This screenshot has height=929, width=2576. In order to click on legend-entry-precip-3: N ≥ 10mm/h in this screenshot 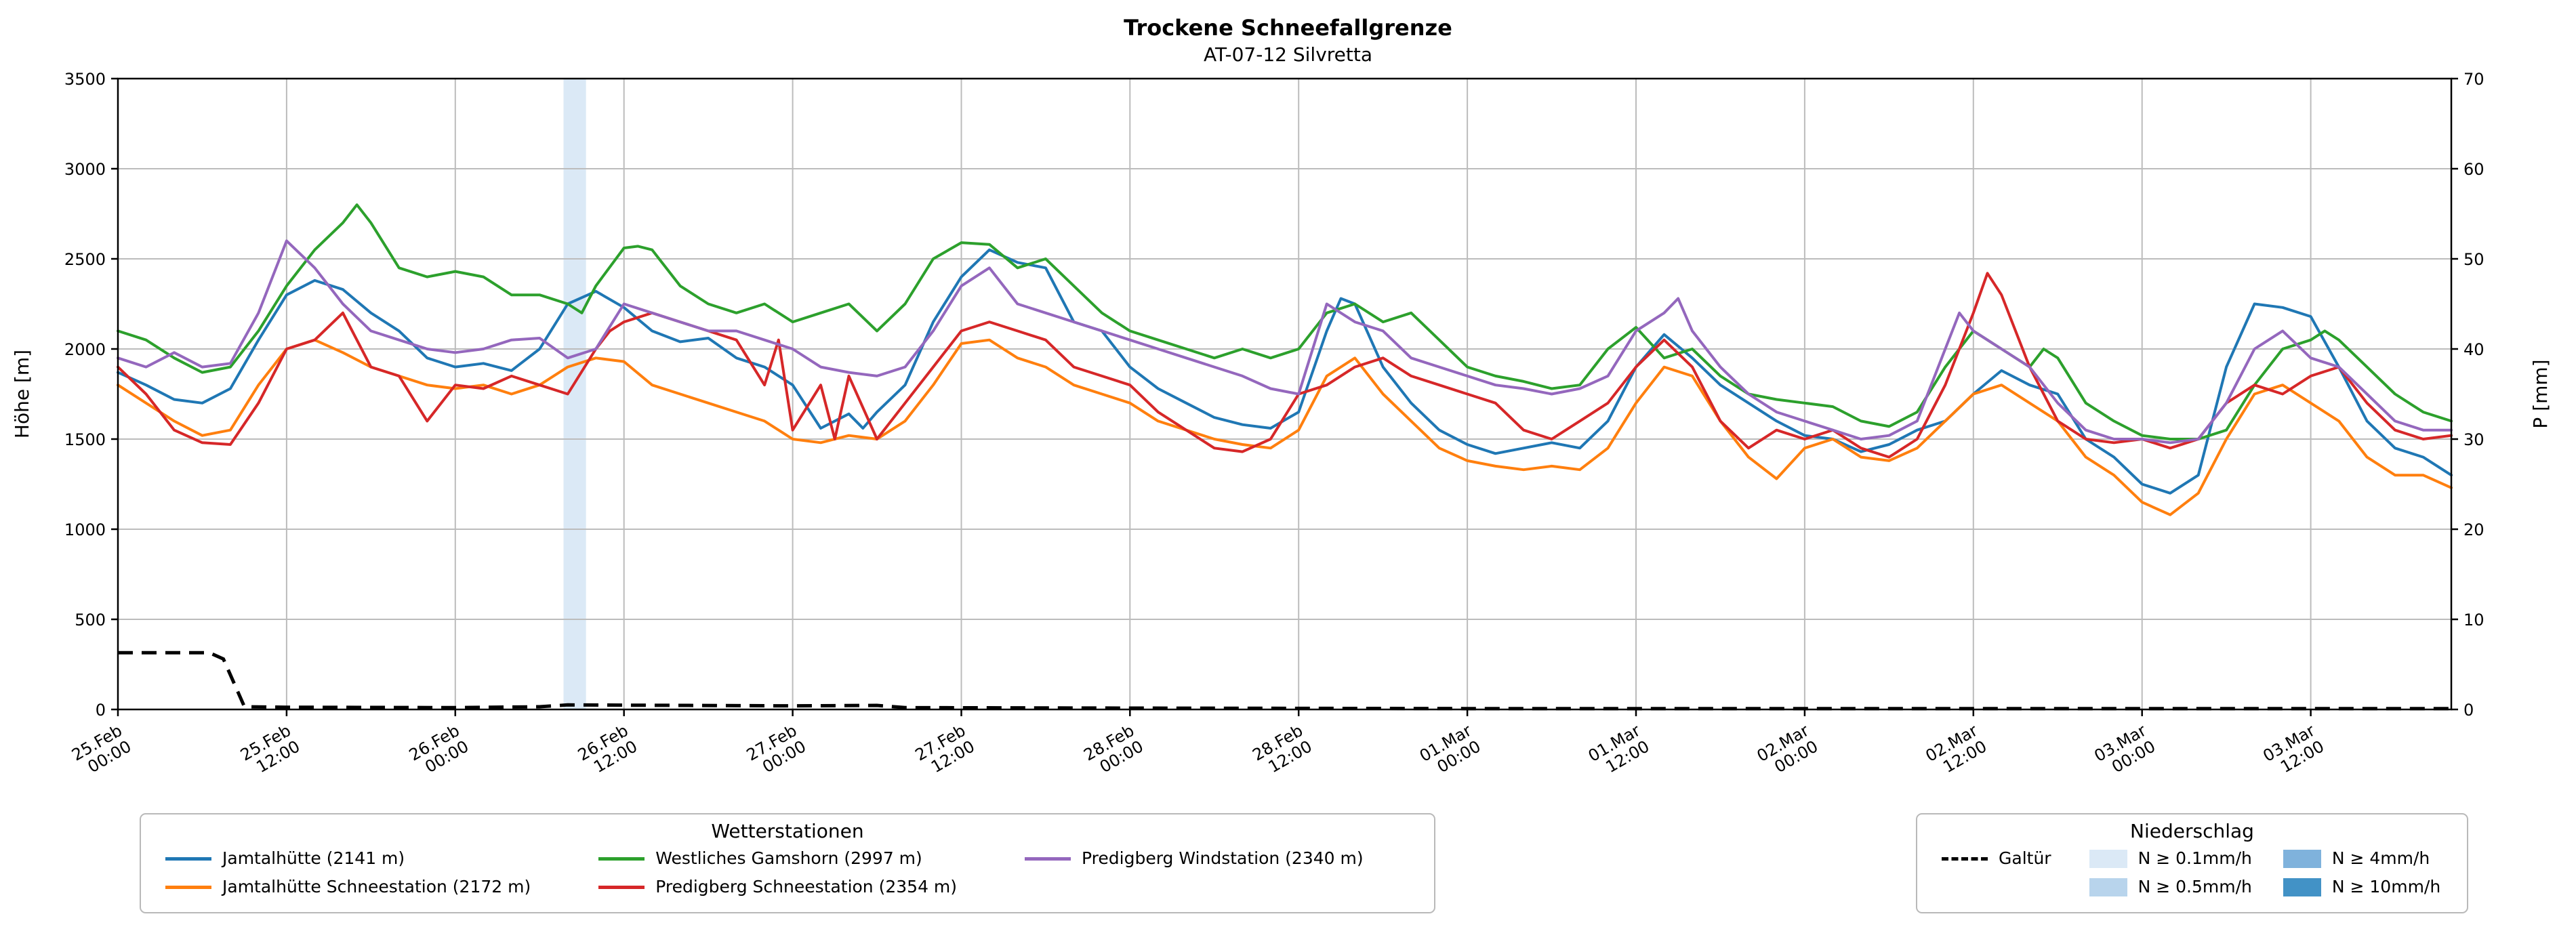, I will do `click(2361, 887)`.